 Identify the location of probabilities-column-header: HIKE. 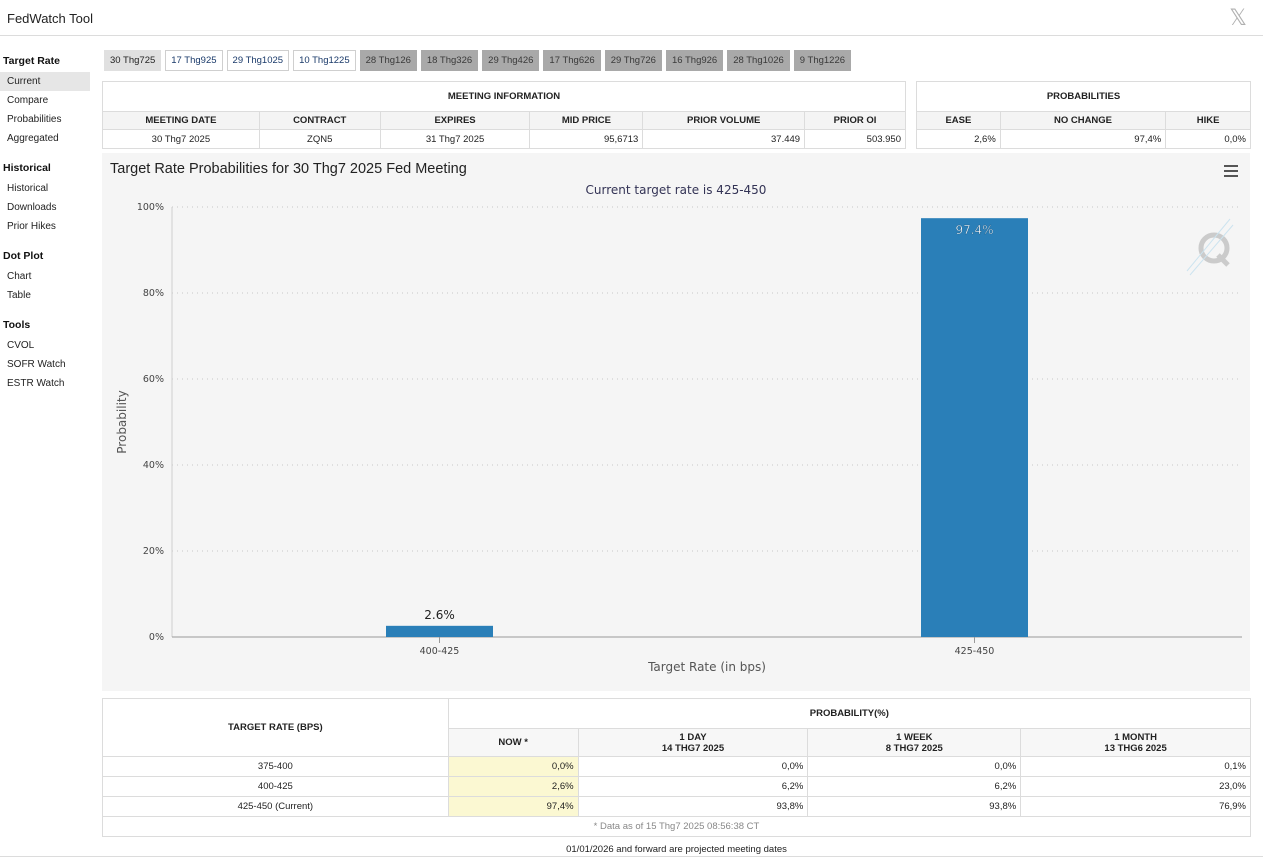
(1208, 120).